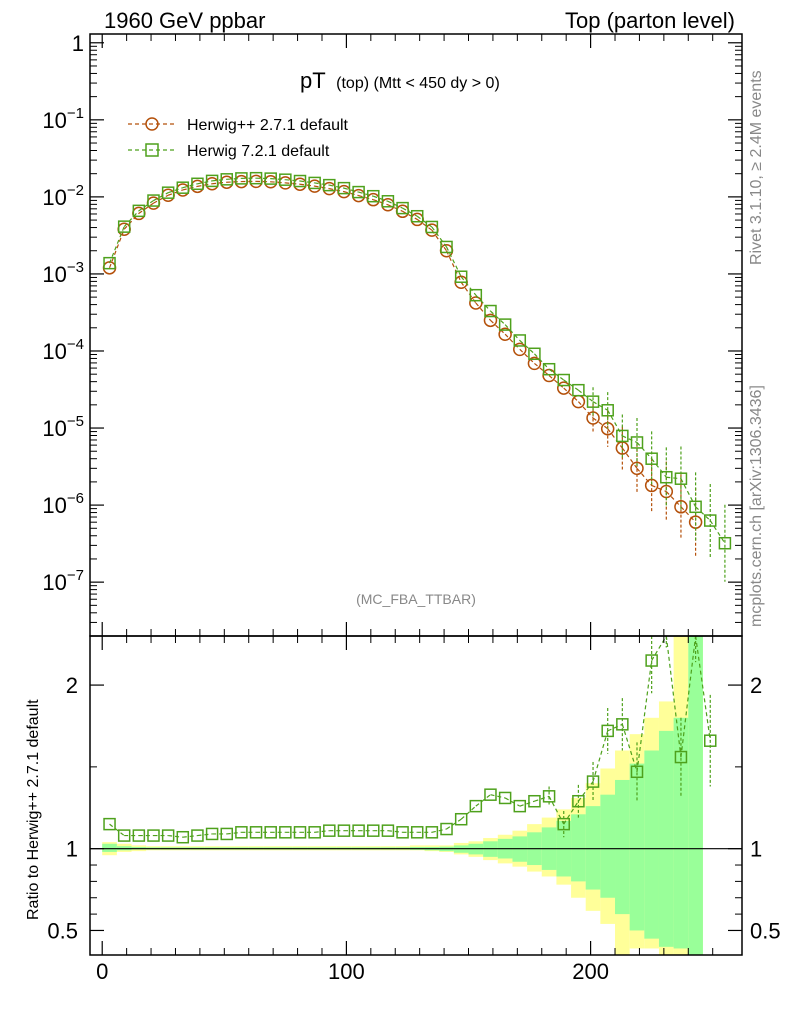  Describe the element at coordinates (756, 506) in the screenshot. I see `mcplots-reference-label: mcplots.cern.ch [arXiv:1306.3436]` at that location.